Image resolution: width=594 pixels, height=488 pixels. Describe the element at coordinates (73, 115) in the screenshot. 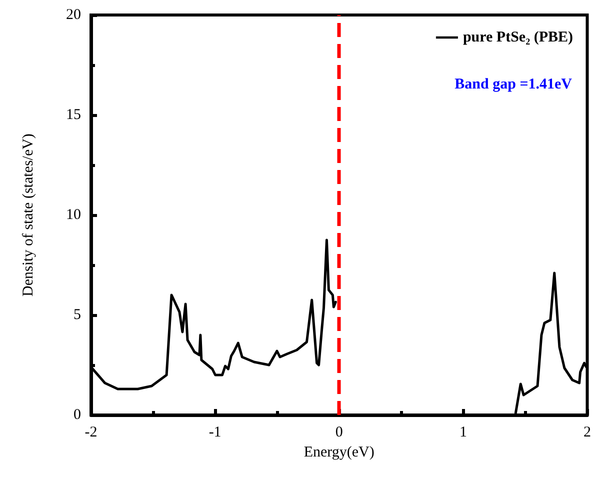

I see `y-tick-label: 15` at that location.